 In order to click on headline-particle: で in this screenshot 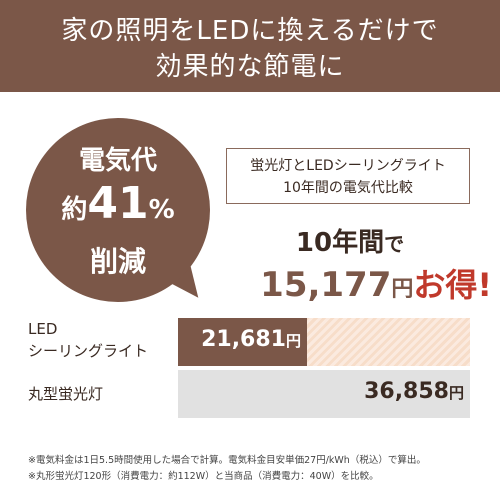, I will do `click(394, 244)`.